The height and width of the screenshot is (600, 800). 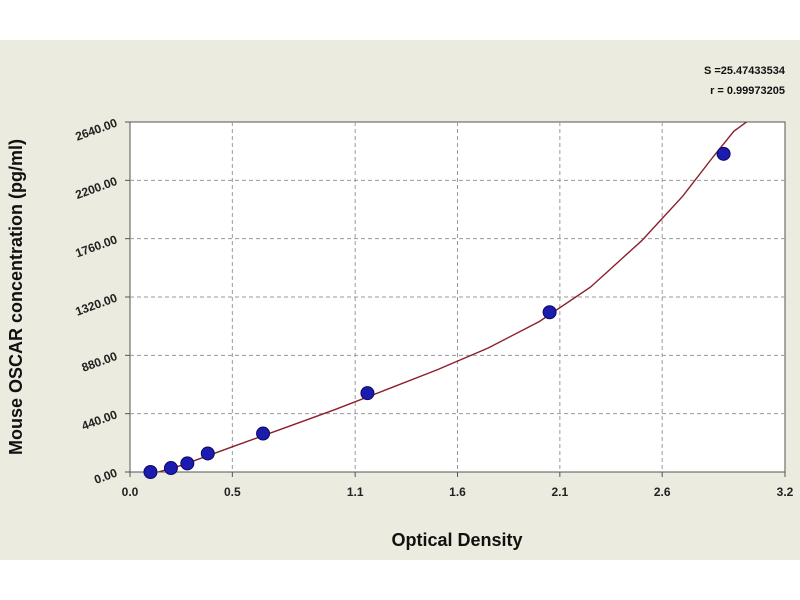 I want to click on x-tick-label: 3.2, so click(x=785, y=492).